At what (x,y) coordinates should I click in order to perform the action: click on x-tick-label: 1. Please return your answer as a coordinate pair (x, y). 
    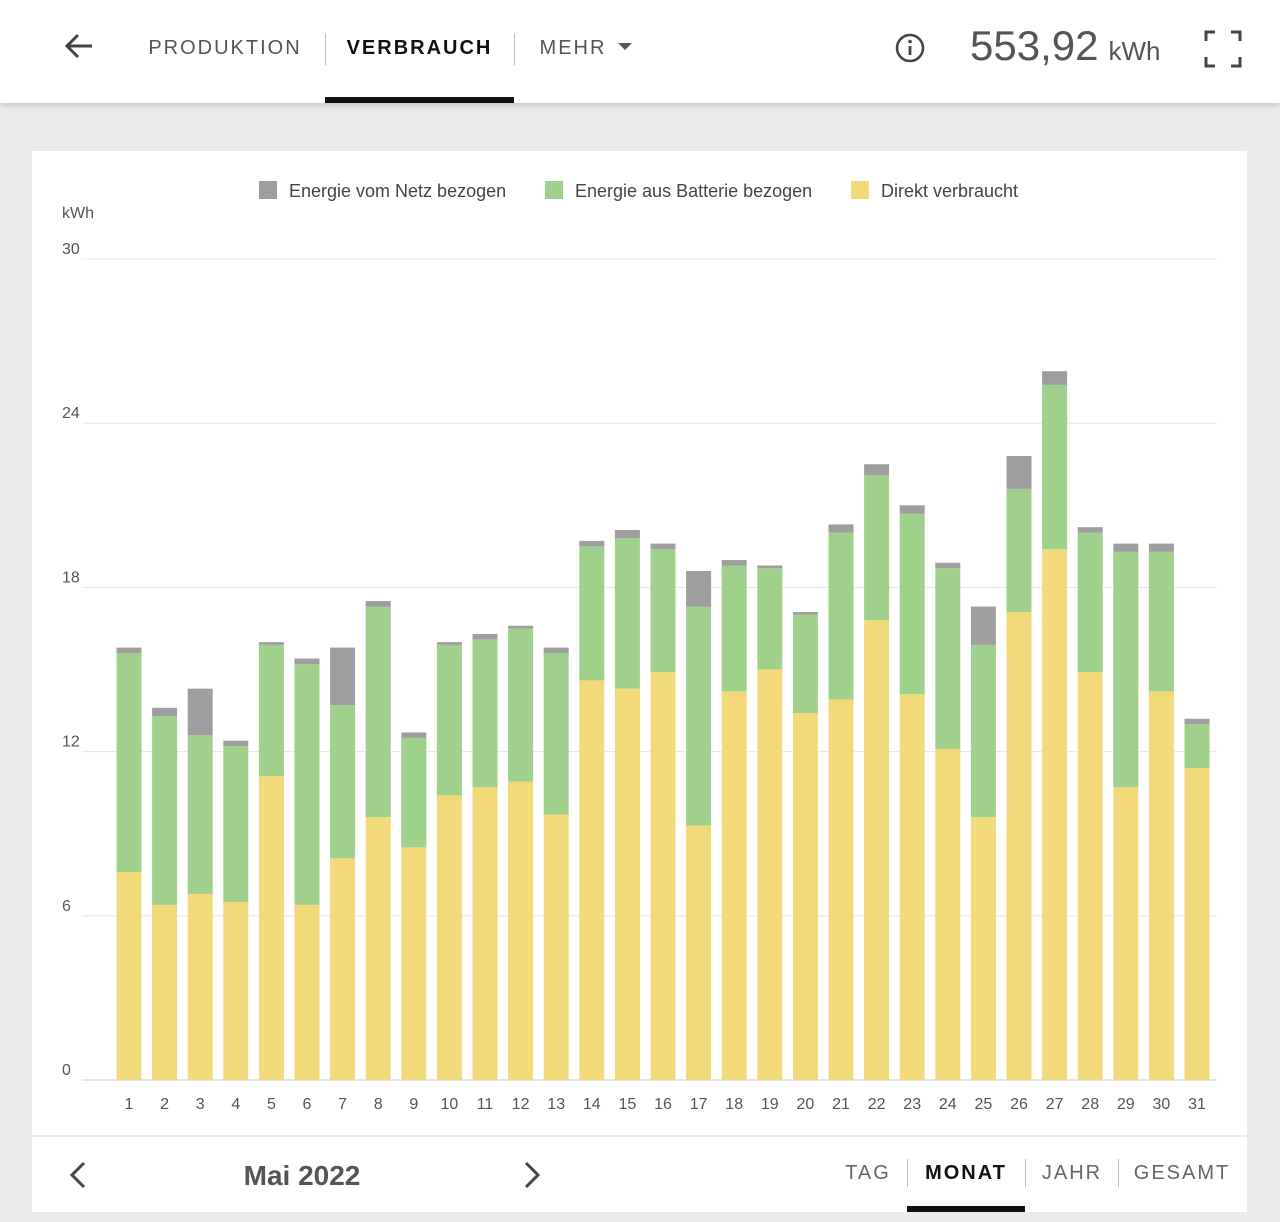
    Looking at the image, I should click on (129, 1104).